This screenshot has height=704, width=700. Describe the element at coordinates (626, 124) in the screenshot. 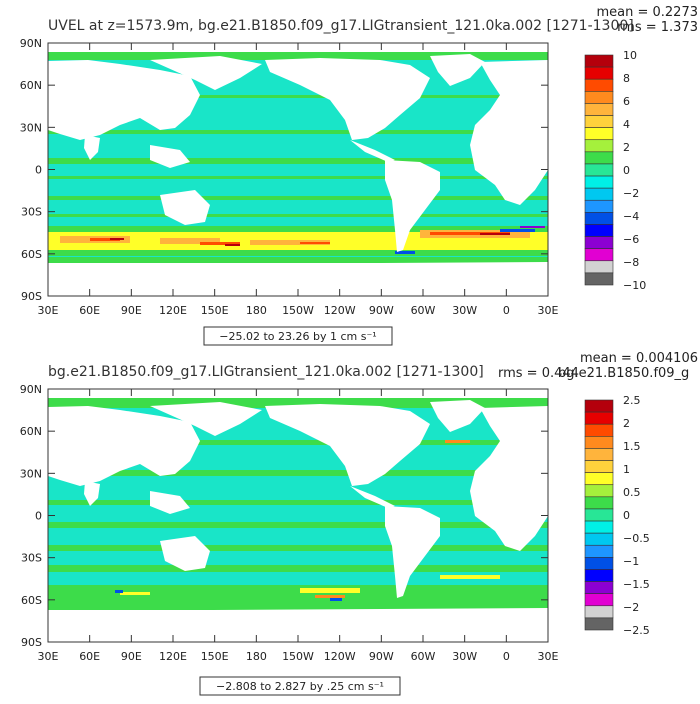

I see `colorbar-label: 4` at that location.